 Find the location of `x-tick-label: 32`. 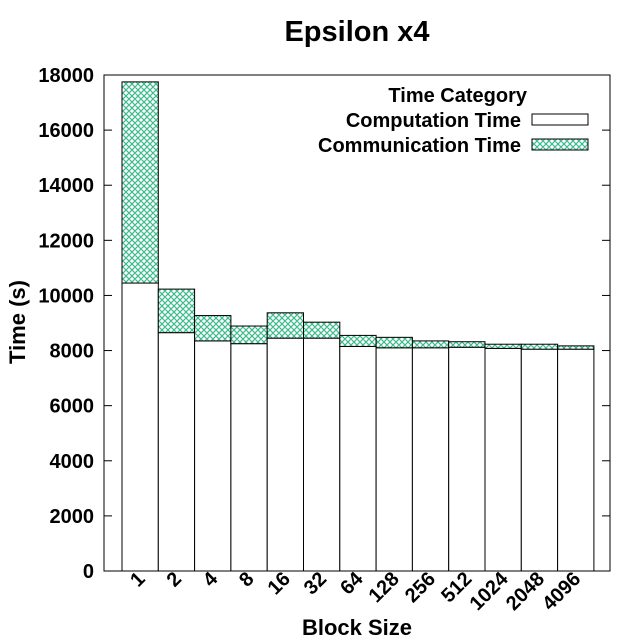

x-tick-label: 32 is located at coordinates (315, 583).